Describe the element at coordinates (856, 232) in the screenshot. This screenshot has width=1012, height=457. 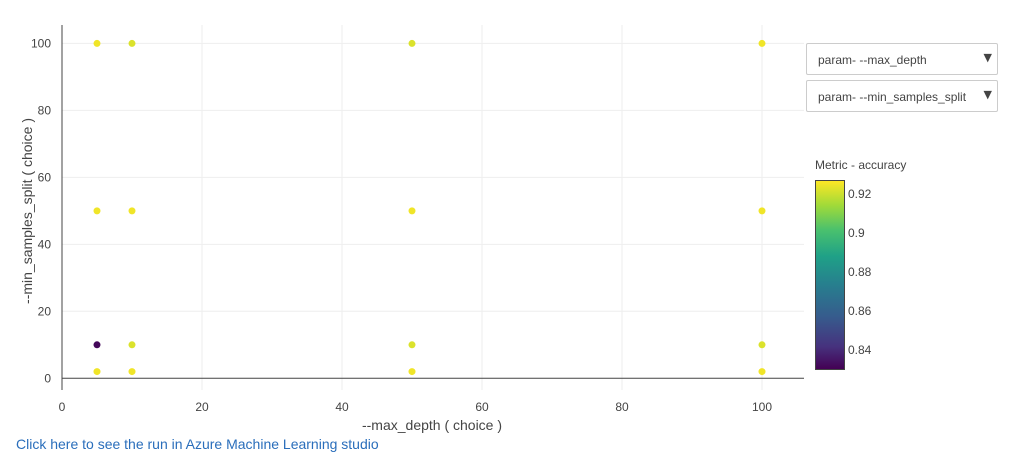
I see `colorbar-tick-label: 0.9` at that location.